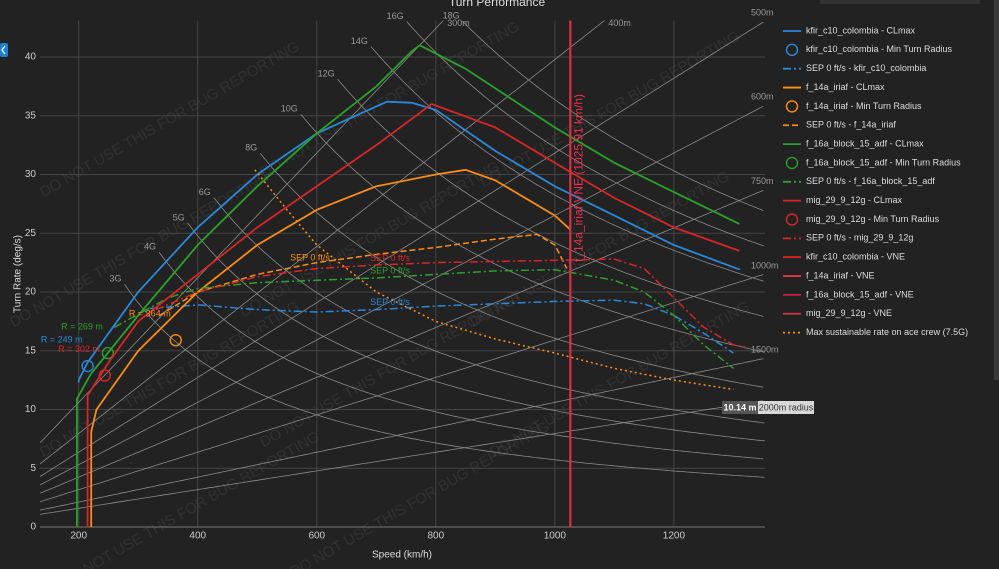  What do you see at coordinates (854, 200) in the screenshot?
I see `legend-label: mig_29_9_12g - CLmax` at bounding box center [854, 200].